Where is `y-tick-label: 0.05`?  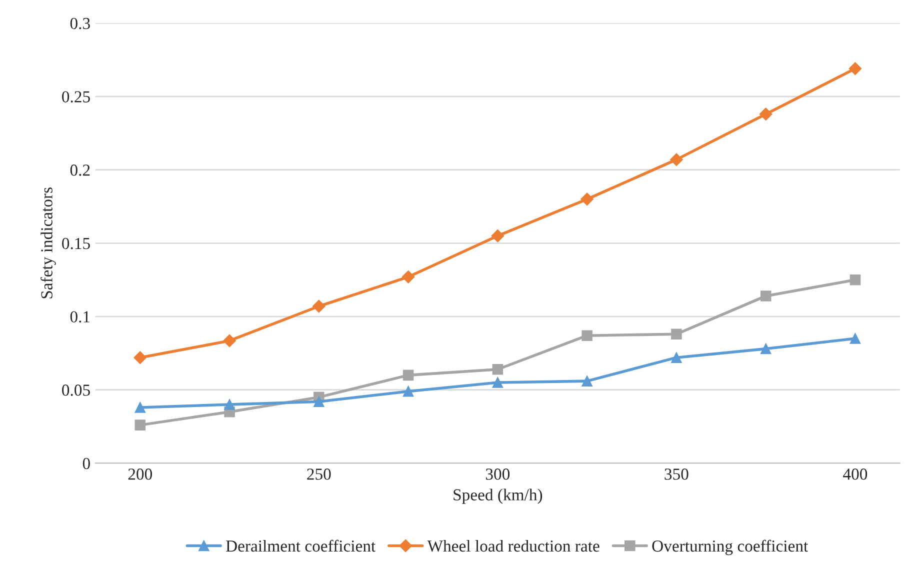 y-tick-label: 0.05 is located at coordinates (76, 390).